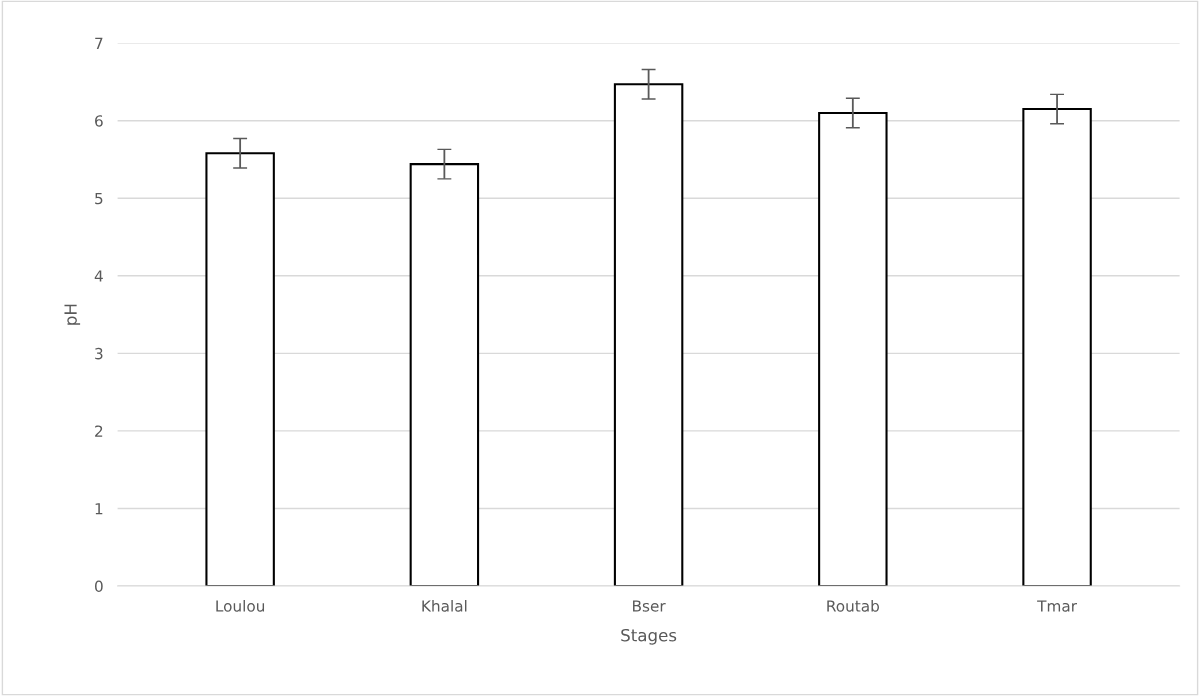  What do you see at coordinates (98, 276) in the screenshot?
I see `y-tick-label: 4` at bounding box center [98, 276].